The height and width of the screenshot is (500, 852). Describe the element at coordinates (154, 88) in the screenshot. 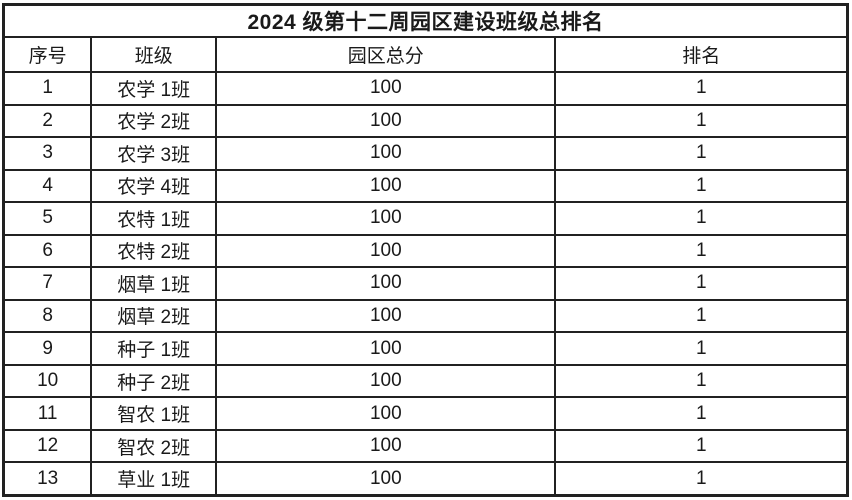

I see `cell-class-name: 农学 1班` at that location.